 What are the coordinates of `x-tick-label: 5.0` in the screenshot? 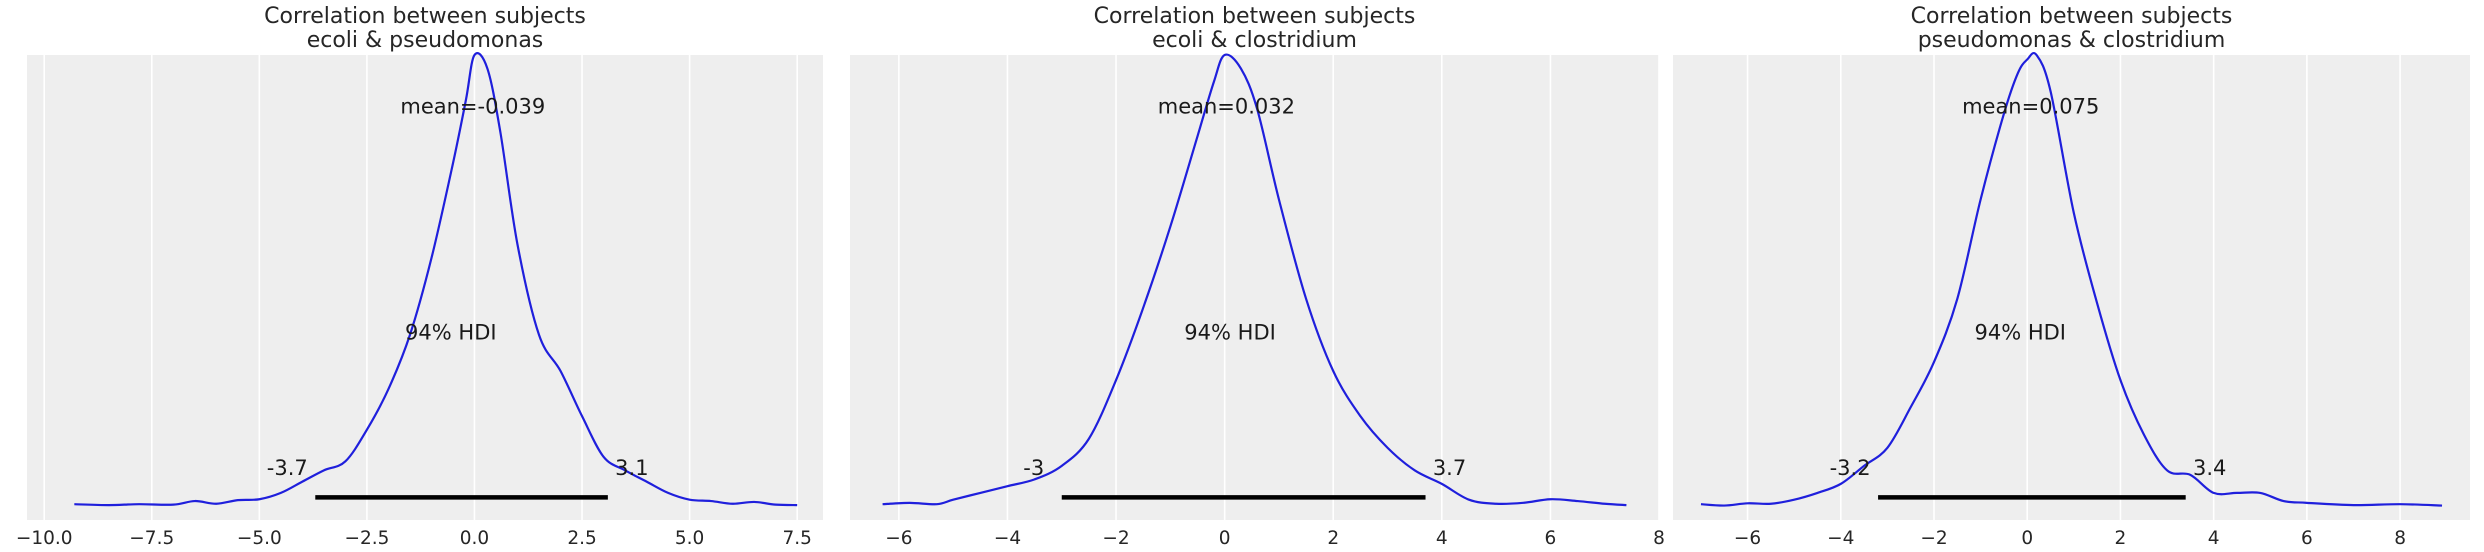 It's located at (689, 538).